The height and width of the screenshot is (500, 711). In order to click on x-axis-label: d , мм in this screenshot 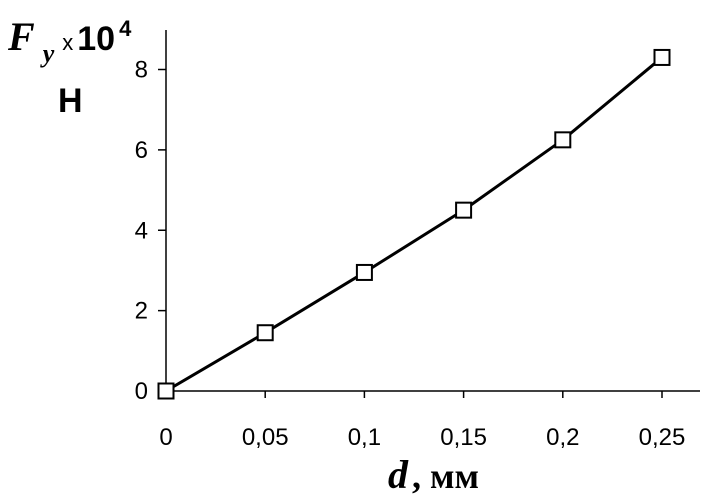, I will do `click(433, 474)`.